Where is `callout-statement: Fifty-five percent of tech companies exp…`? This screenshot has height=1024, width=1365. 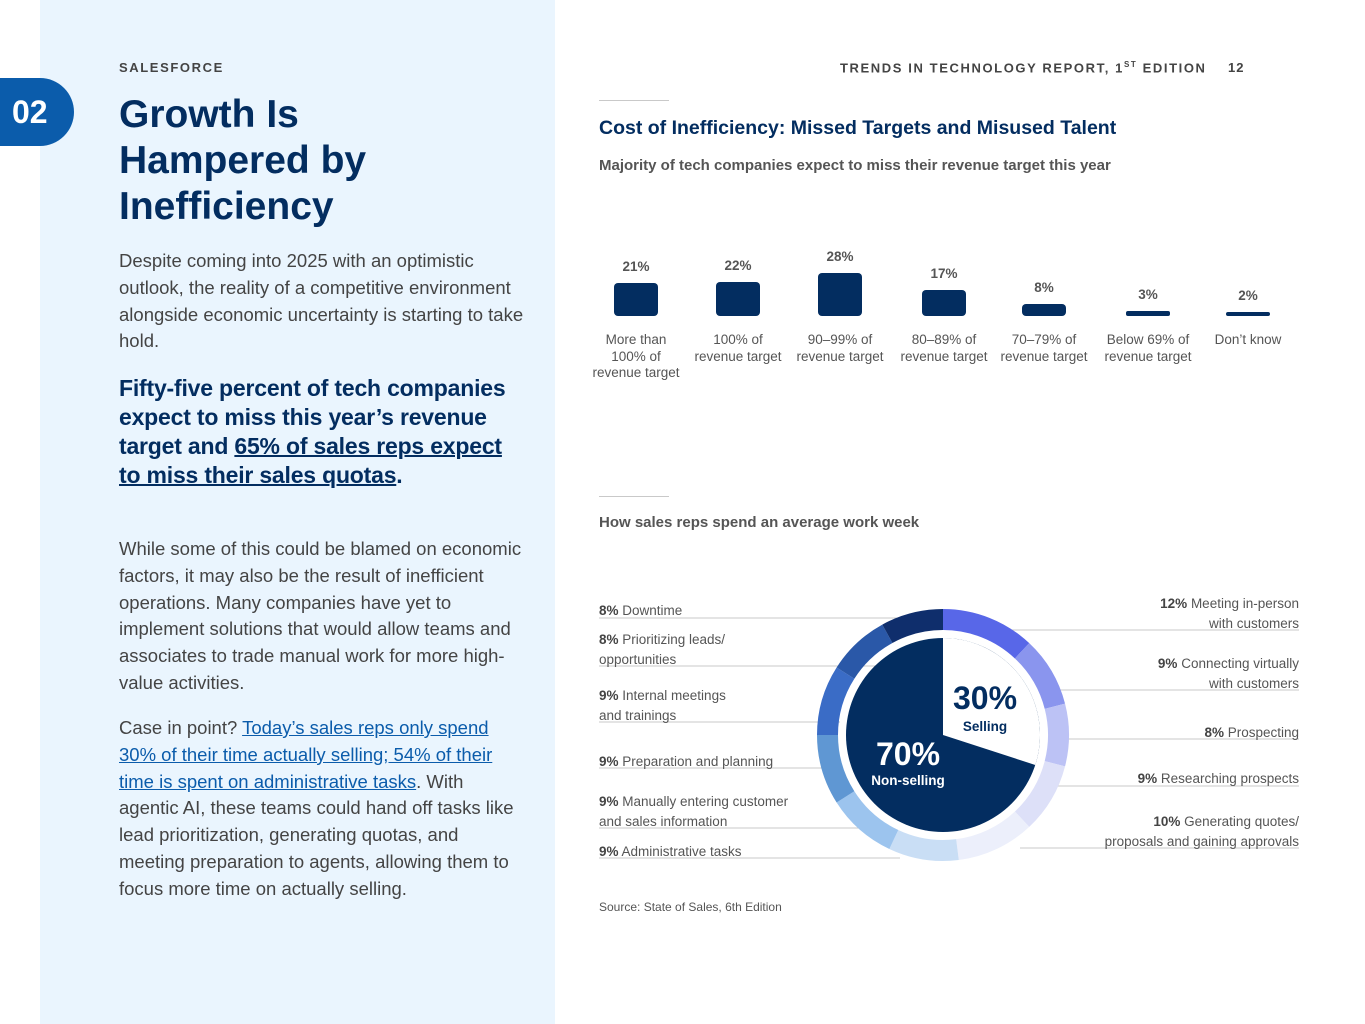 callout-statement: Fifty-five percent of tech companies exp… is located at coordinates (319, 432).